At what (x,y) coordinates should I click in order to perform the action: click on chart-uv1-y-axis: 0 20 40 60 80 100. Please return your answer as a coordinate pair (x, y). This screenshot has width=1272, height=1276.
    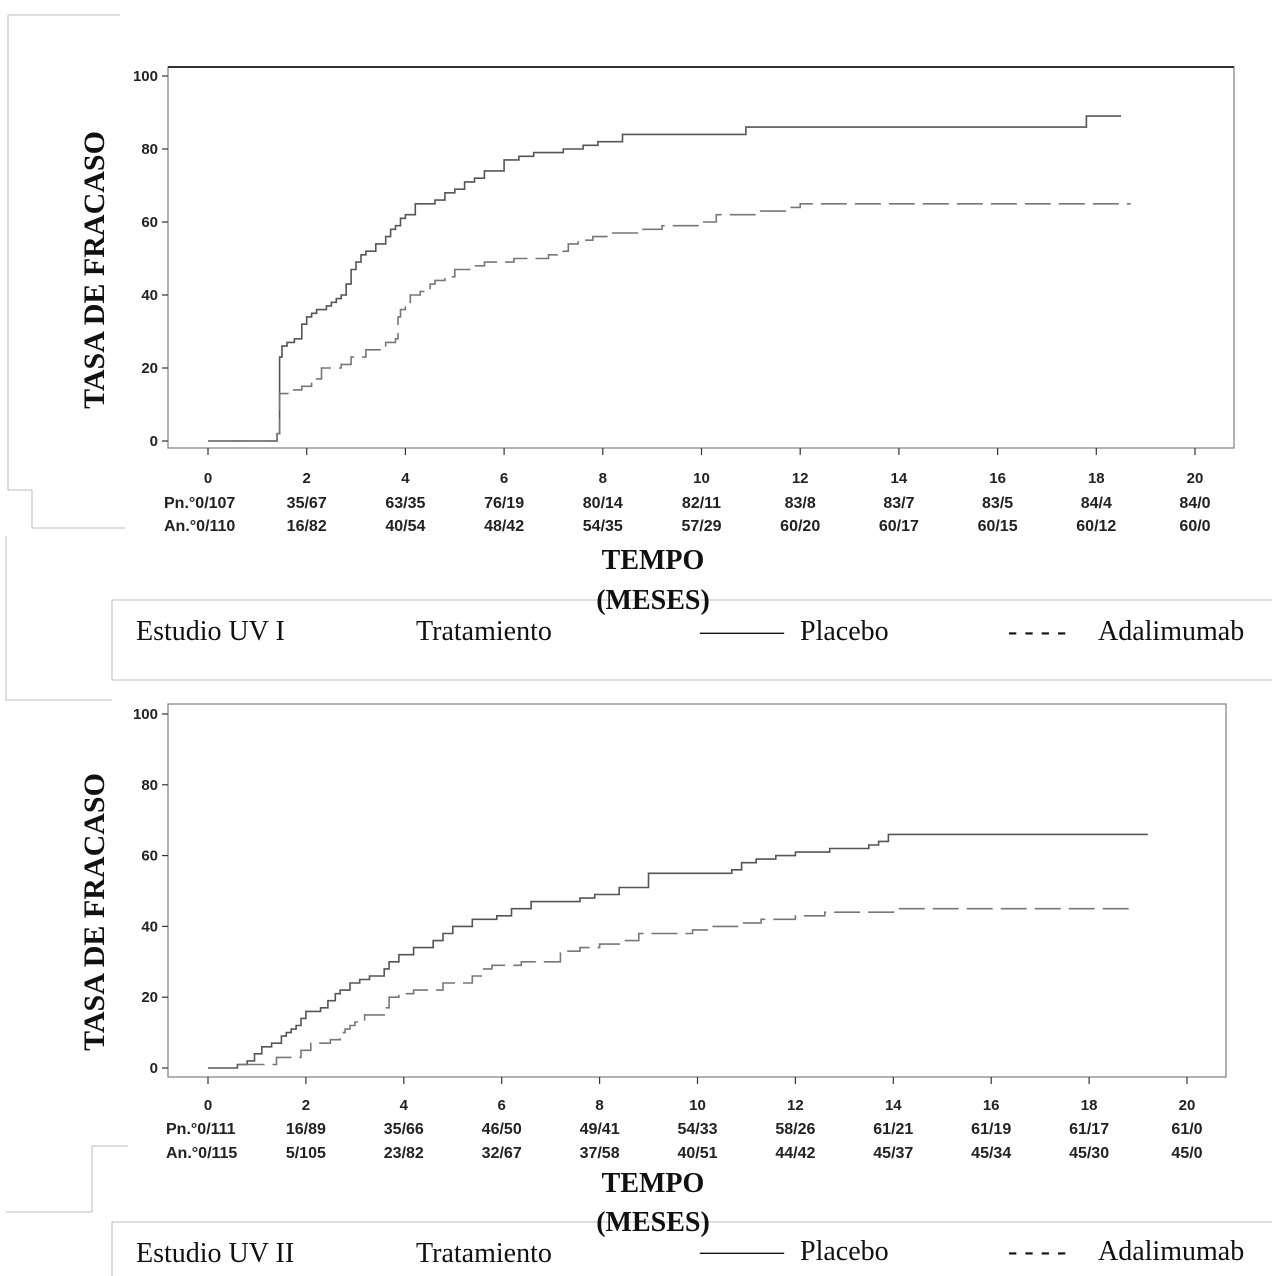
    Looking at the image, I should click on (150, 259).